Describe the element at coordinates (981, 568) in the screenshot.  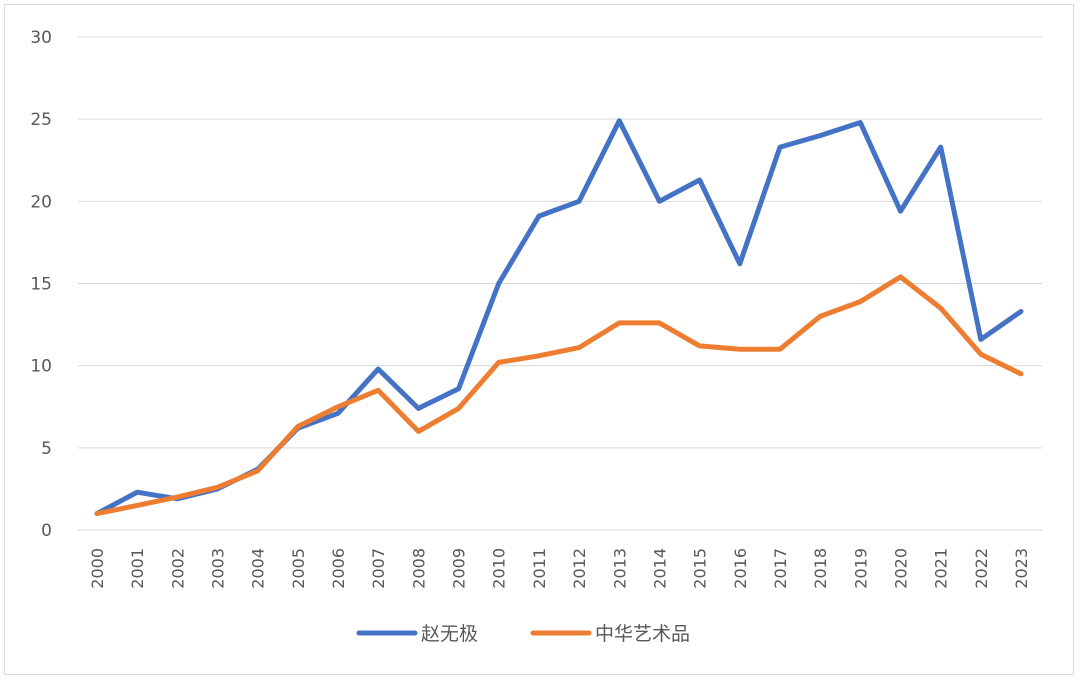
I see `x-tick-label: 2022` at that location.